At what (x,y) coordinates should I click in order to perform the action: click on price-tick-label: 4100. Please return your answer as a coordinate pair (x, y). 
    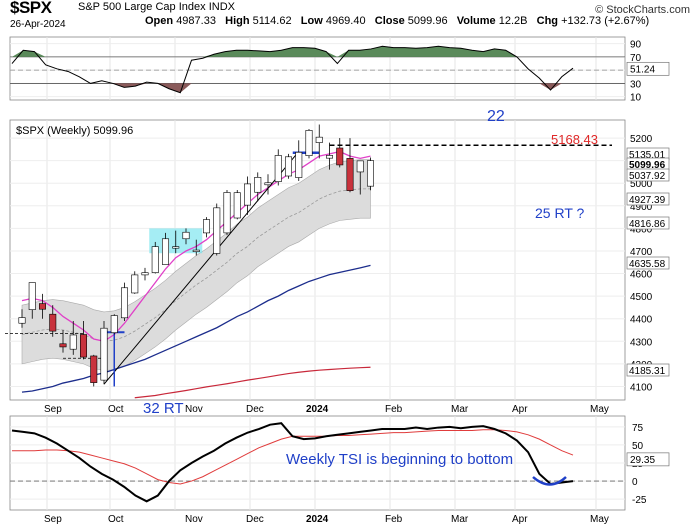
    Looking at the image, I should click on (641, 387).